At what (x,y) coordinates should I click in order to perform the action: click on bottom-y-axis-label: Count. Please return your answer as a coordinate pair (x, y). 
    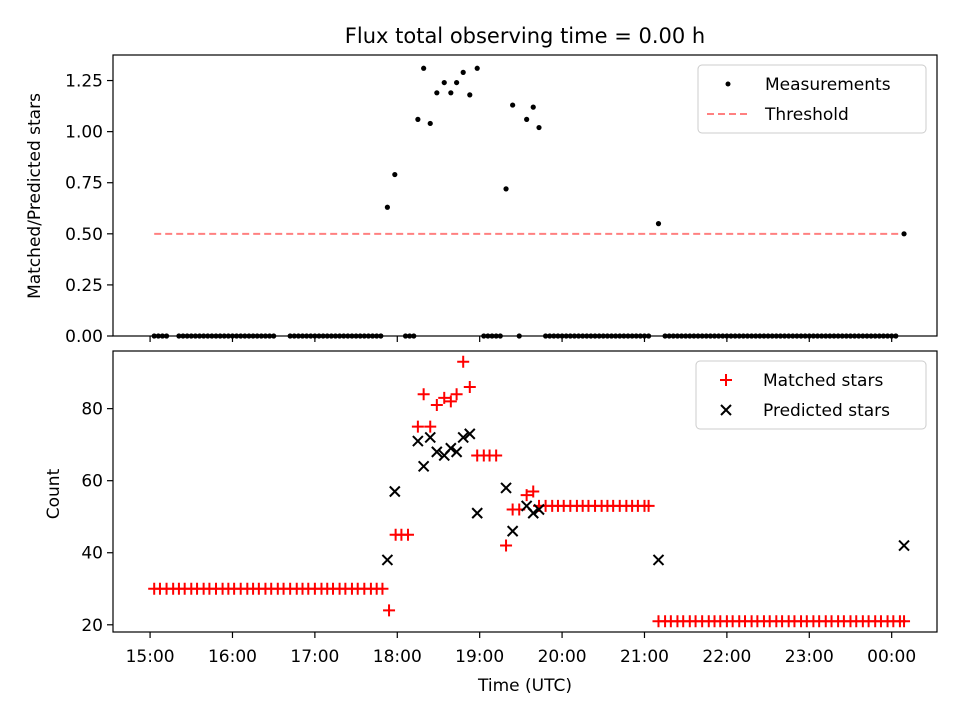
    Looking at the image, I should click on (54, 493).